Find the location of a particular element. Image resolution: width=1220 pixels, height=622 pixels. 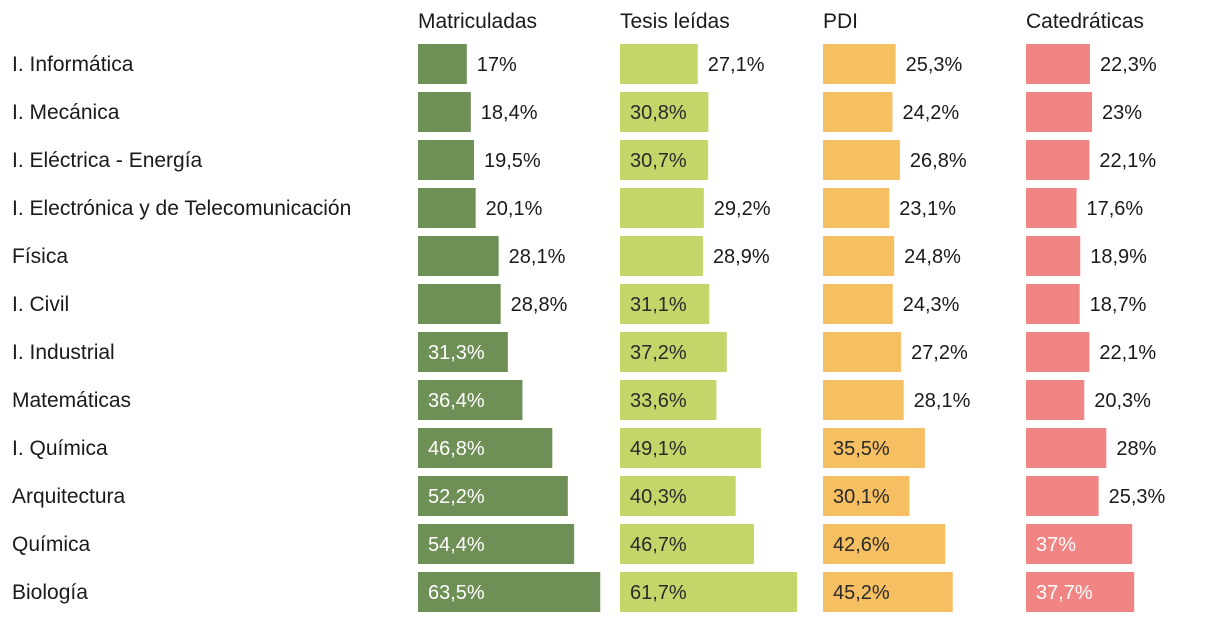

data-label: 28% is located at coordinates (1136, 449).